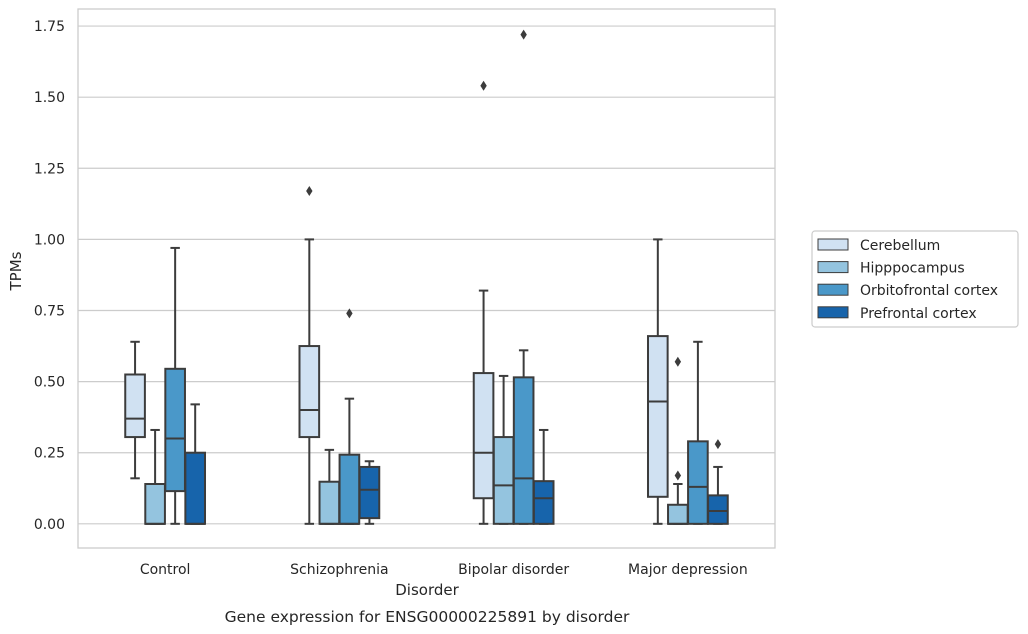 This screenshot has height=634, width=1028. What do you see at coordinates (49, 311) in the screenshot?
I see `y-tick-label: 0.75` at bounding box center [49, 311].